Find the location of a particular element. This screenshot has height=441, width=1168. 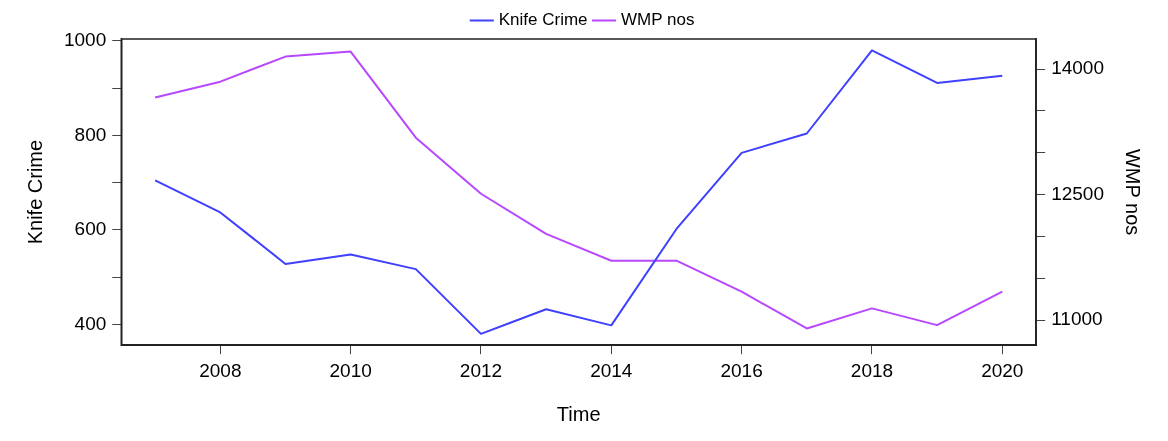

y-tick-label: 400 is located at coordinates (90, 323).